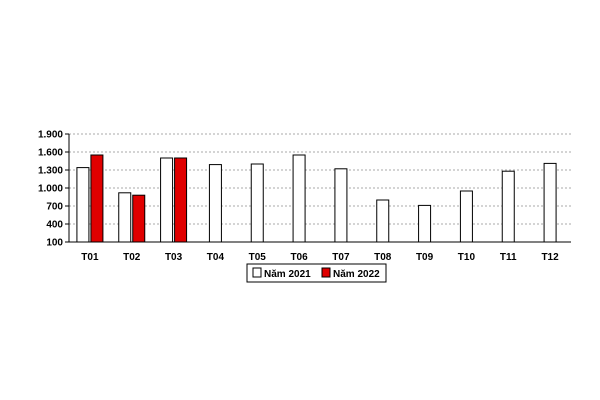 The image size is (600, 400). What do you see at coordinates (299, 198) in the screenshot?
I see `bar-2021-T06` at bounding box center [299, 198].